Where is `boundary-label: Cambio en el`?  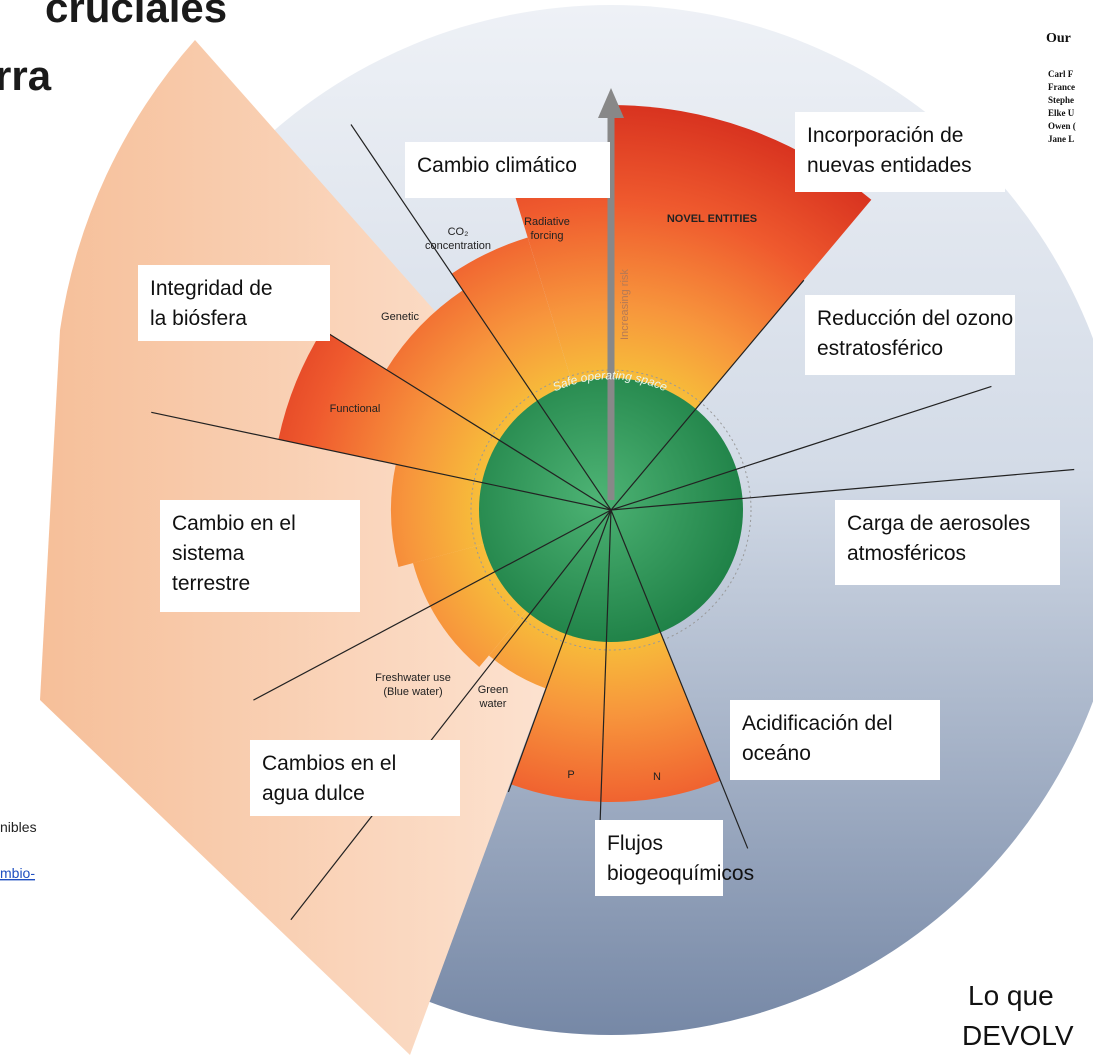
boundary-label: Cambio en el is located at coordinates (234, 523).